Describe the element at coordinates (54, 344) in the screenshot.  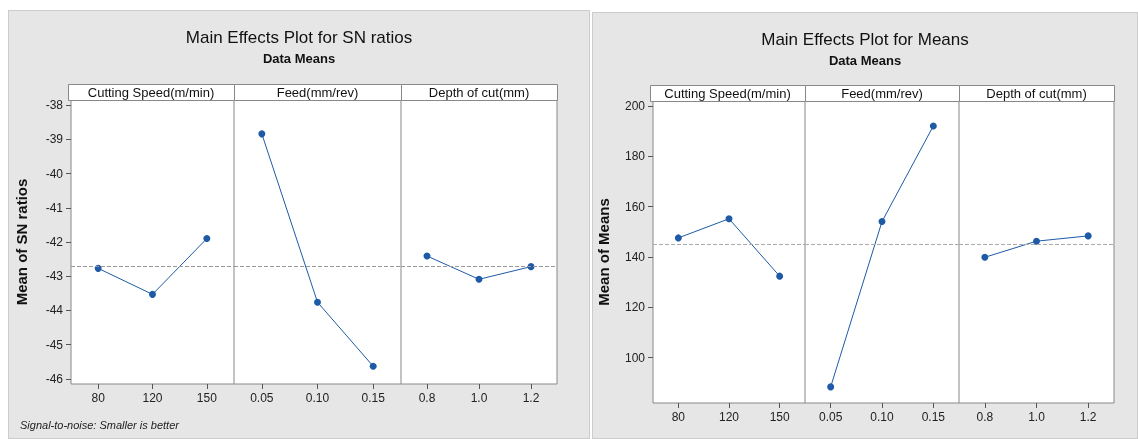
I see `y-tick-label: -45` at that location.